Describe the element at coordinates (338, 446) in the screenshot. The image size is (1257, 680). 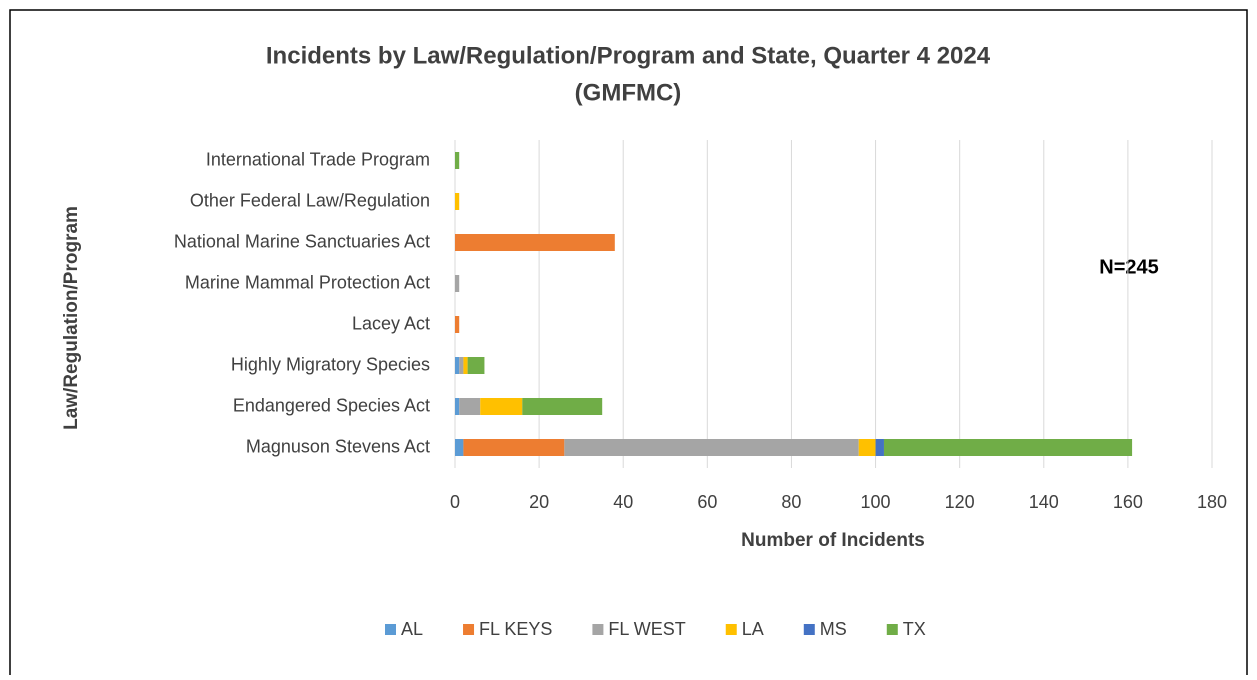
I see `y-tick-label: Magnuson Stevens Act` at that location.